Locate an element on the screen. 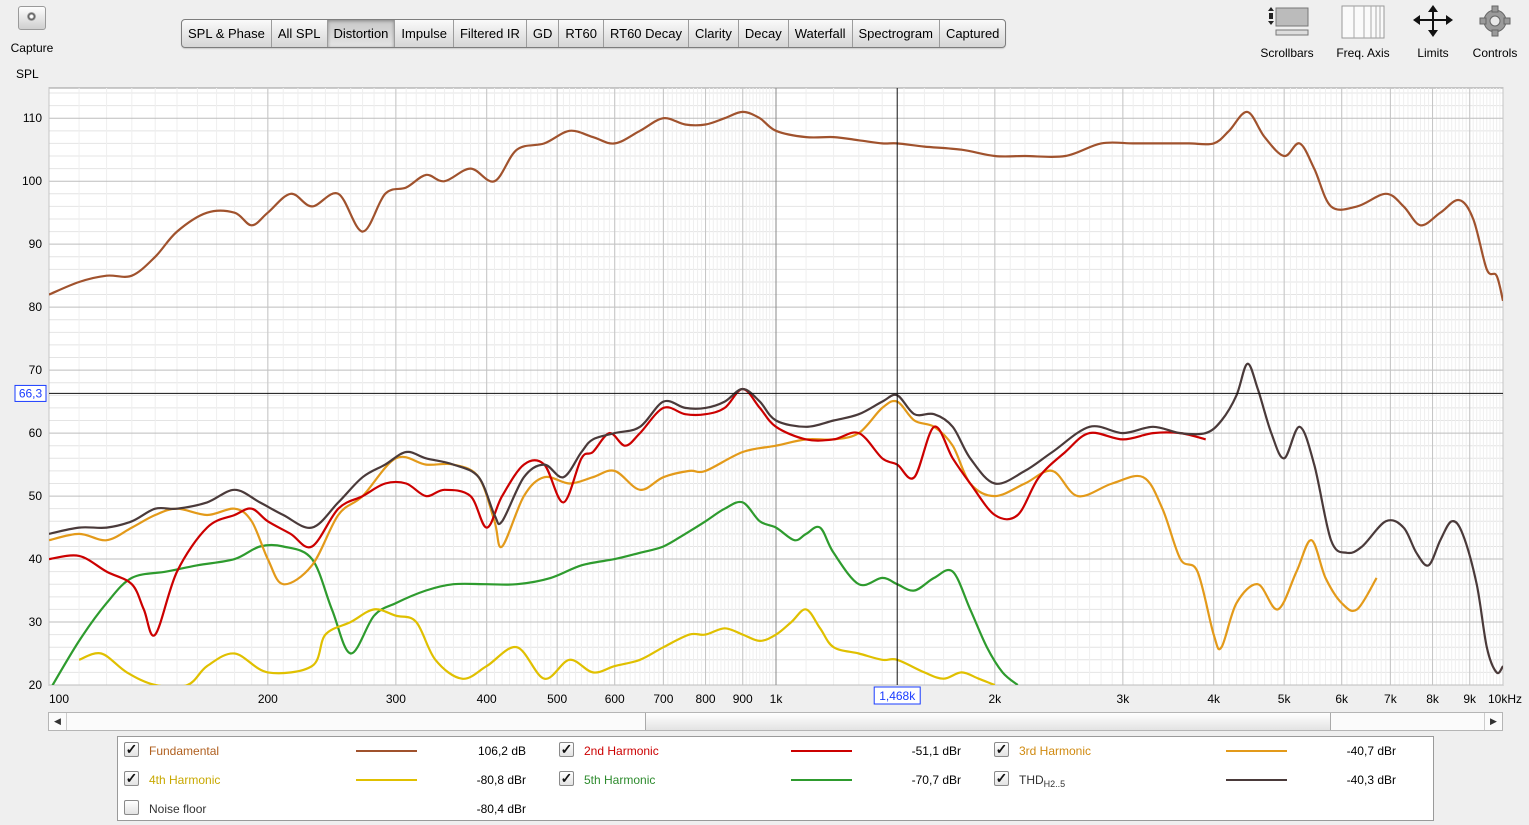 This screenshot has width=1529, height=825. legend-item-3rd-harmonic: ✓ 3rd Harmonic -40,7 dBr is located at coordinates (1199, 751).